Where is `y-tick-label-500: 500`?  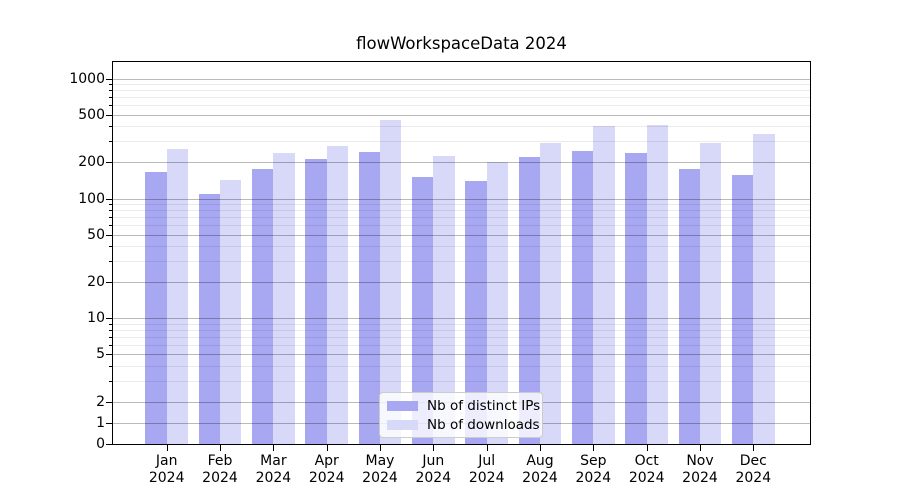
y-tick-label-500: 500 is located at coordinates (91, 114).